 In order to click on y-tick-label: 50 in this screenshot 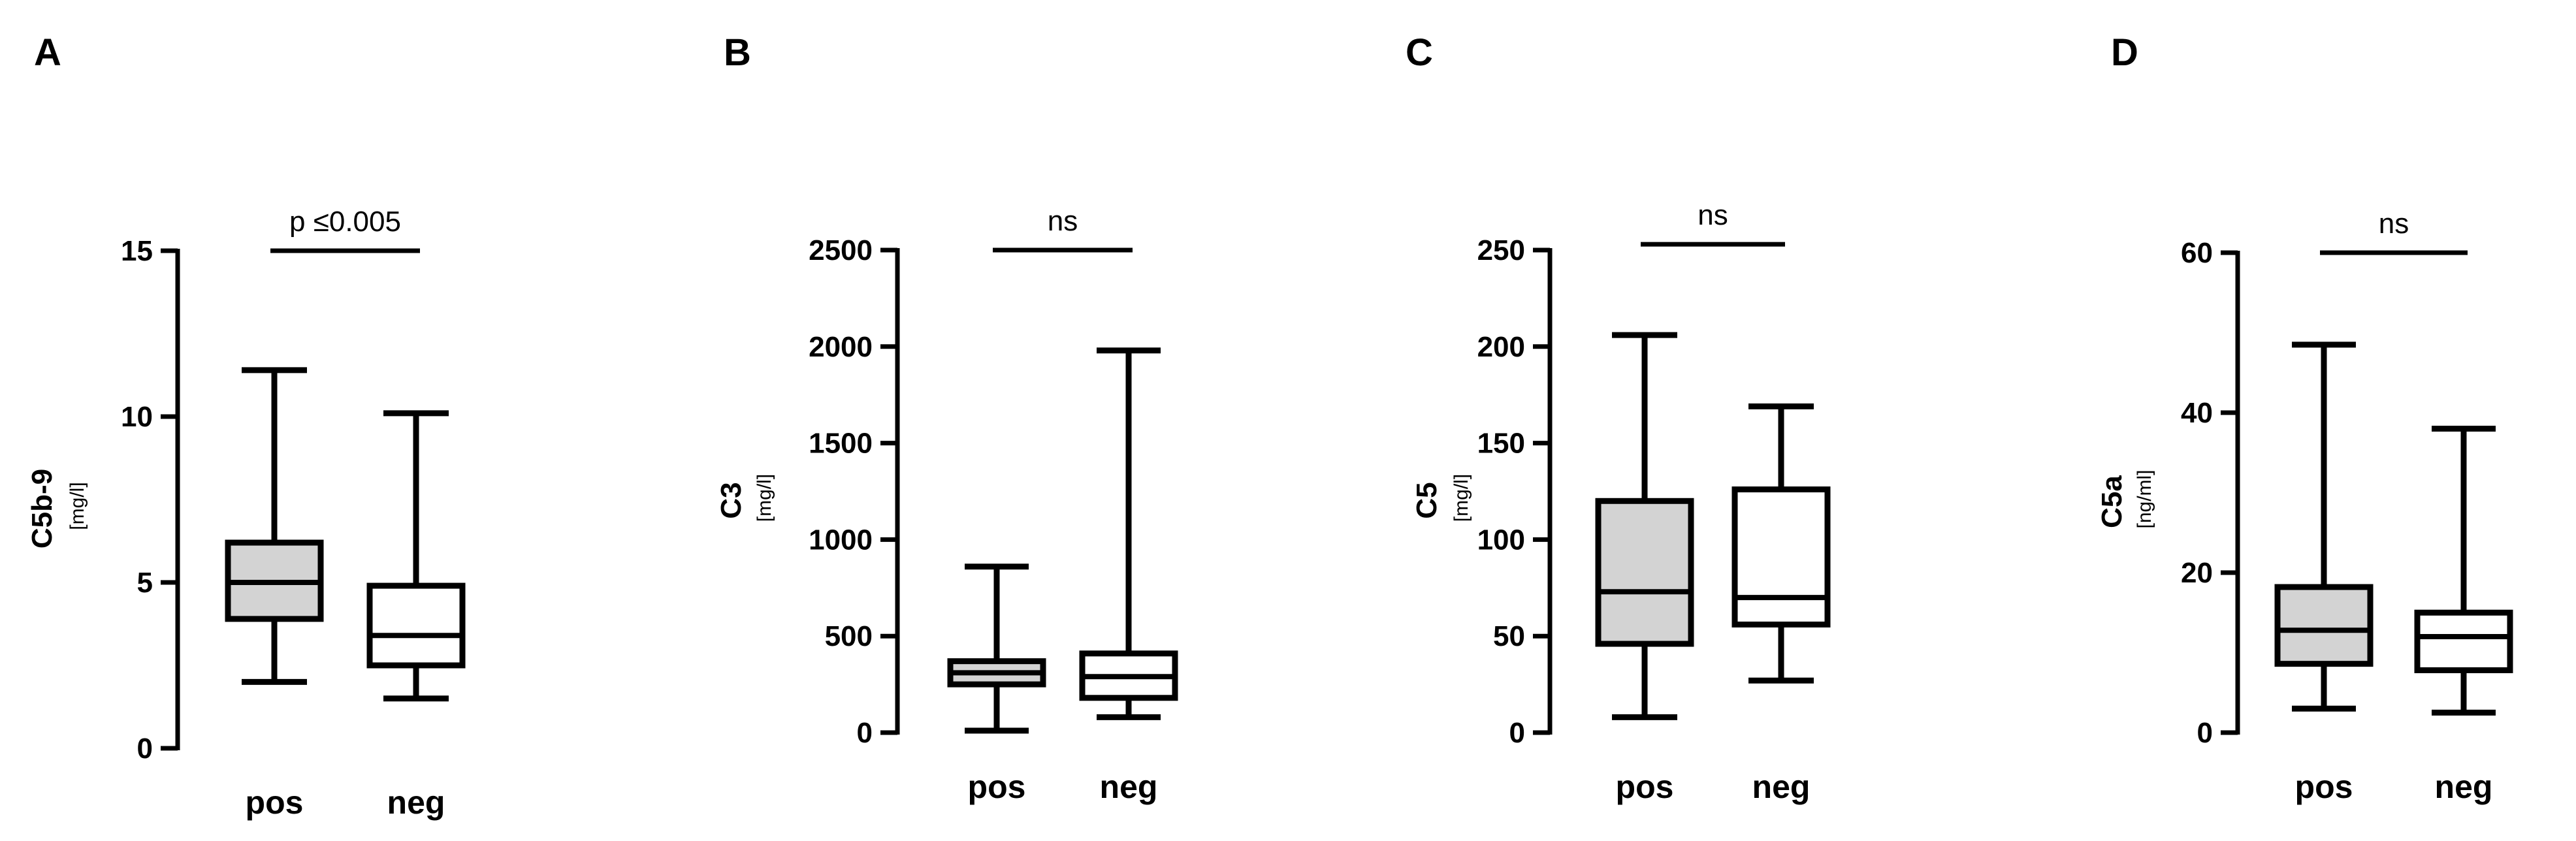, I will do `click(1509, 636)`.